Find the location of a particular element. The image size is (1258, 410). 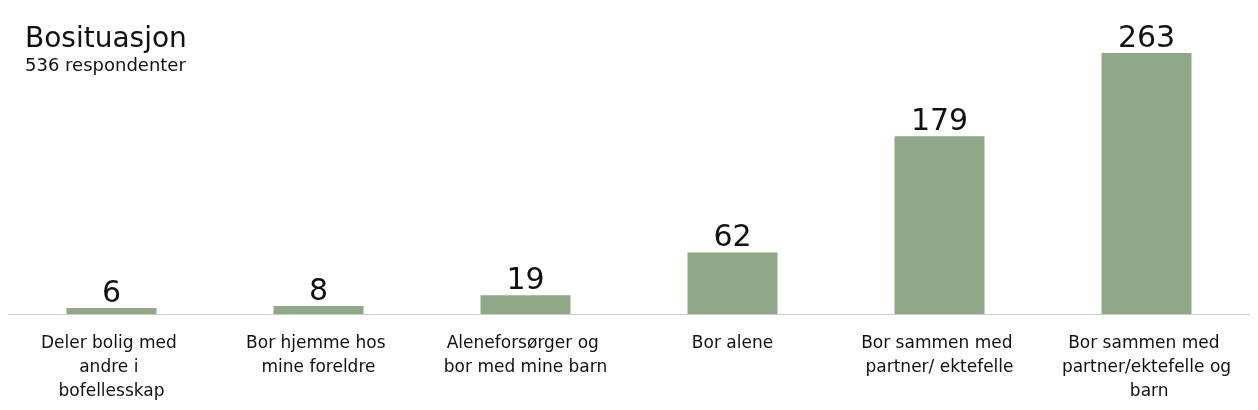

chart-title: Bosituasjon is located at coordinates (106, 37).